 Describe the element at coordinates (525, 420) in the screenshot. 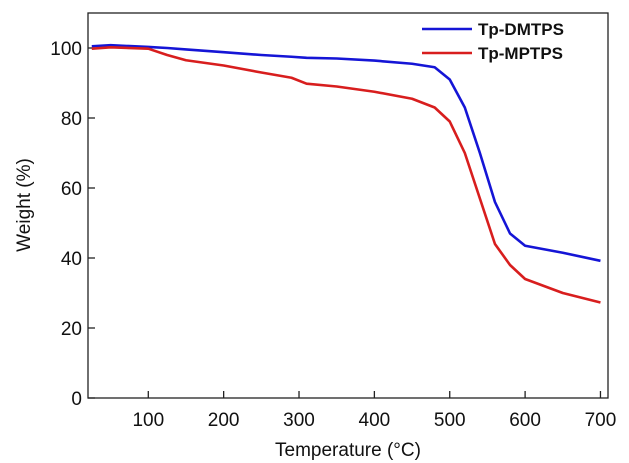

I see `x-tick-label: 600` at that location.